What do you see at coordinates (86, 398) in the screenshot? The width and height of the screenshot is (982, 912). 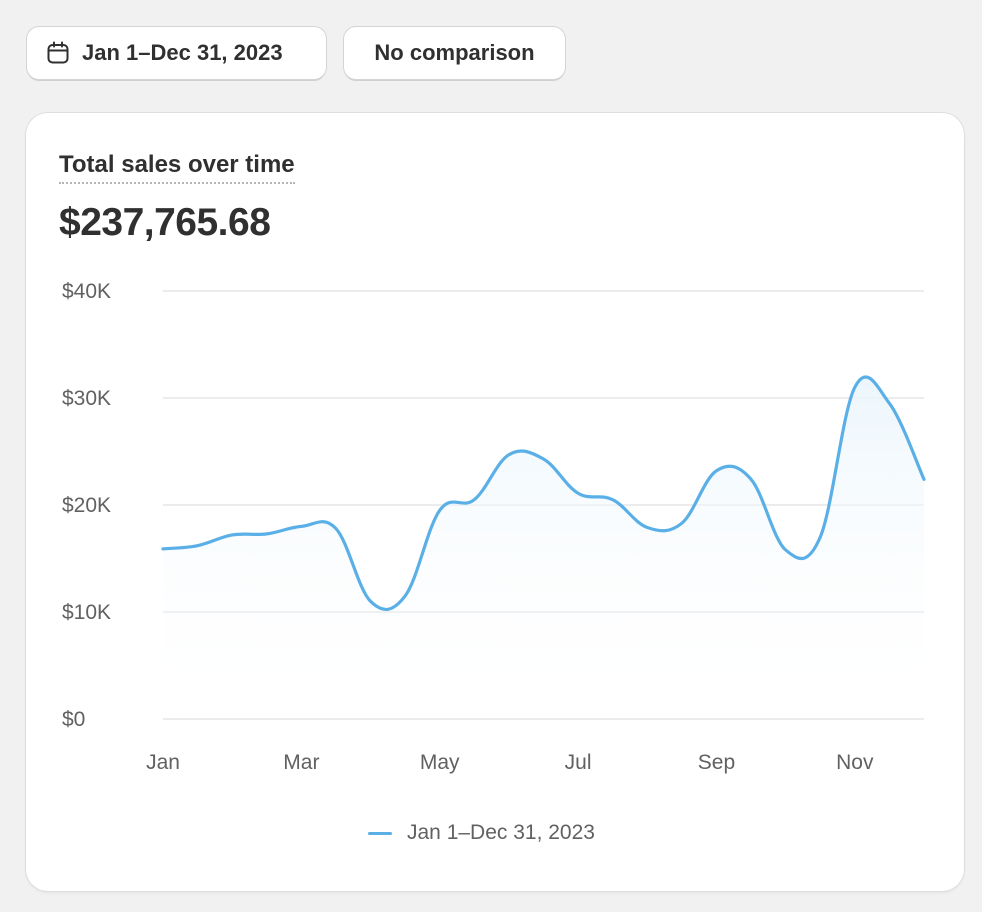 I see `y-tick-label: $30K` at bounding box center [86, 398].